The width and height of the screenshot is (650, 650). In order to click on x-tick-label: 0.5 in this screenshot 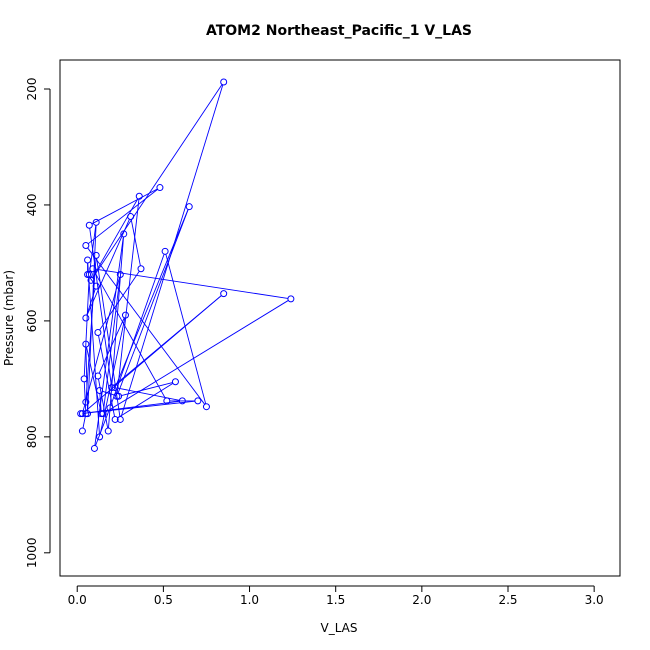, I will do `click(163, 600)`.